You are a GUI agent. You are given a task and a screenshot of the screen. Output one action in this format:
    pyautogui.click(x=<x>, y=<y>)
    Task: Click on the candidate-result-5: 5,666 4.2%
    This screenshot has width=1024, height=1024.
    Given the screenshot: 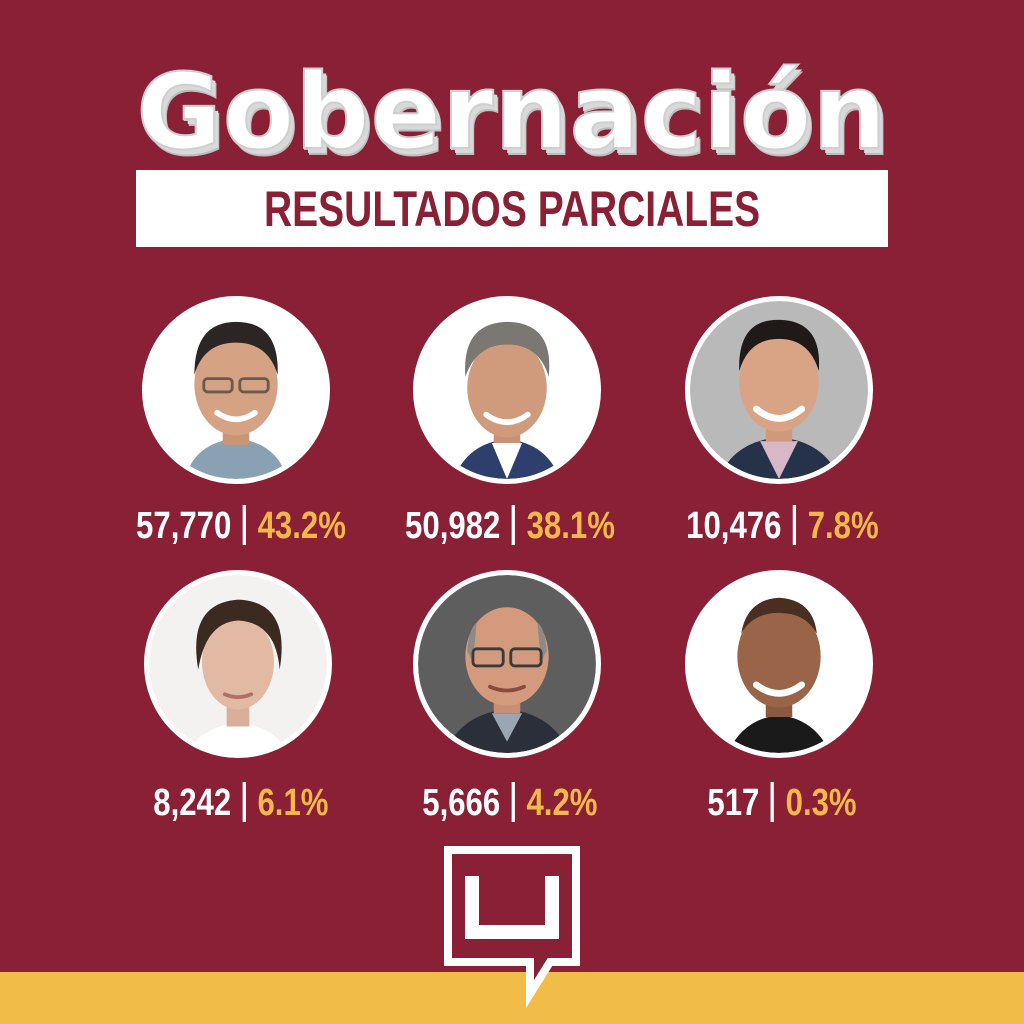 What is the action you would take?
    pyautogui.click(x=510, y=804)
    